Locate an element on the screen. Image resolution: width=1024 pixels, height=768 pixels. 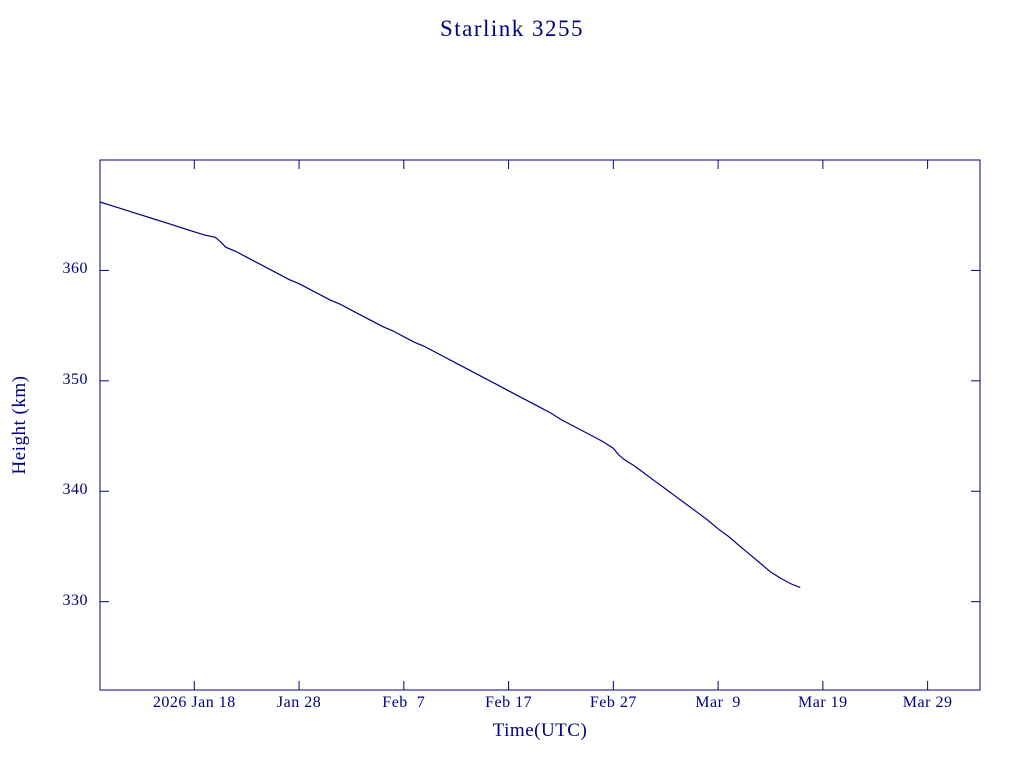
x-axis-title: Time(UTC) is located at coordinates (540, 730).